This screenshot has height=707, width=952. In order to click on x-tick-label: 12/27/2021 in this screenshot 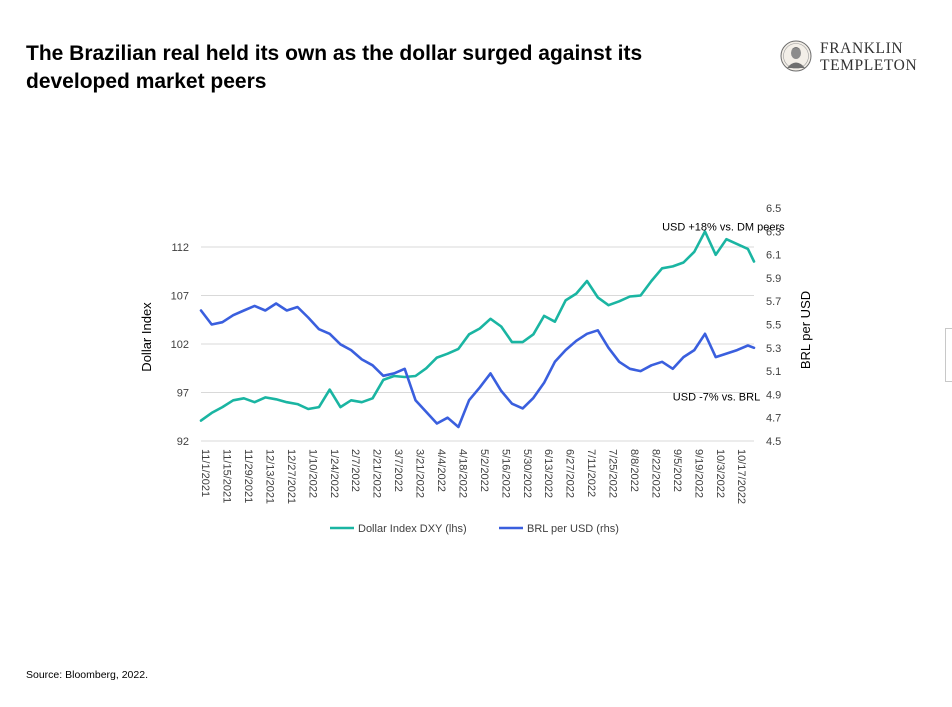, I will do `click(291, 476)`.